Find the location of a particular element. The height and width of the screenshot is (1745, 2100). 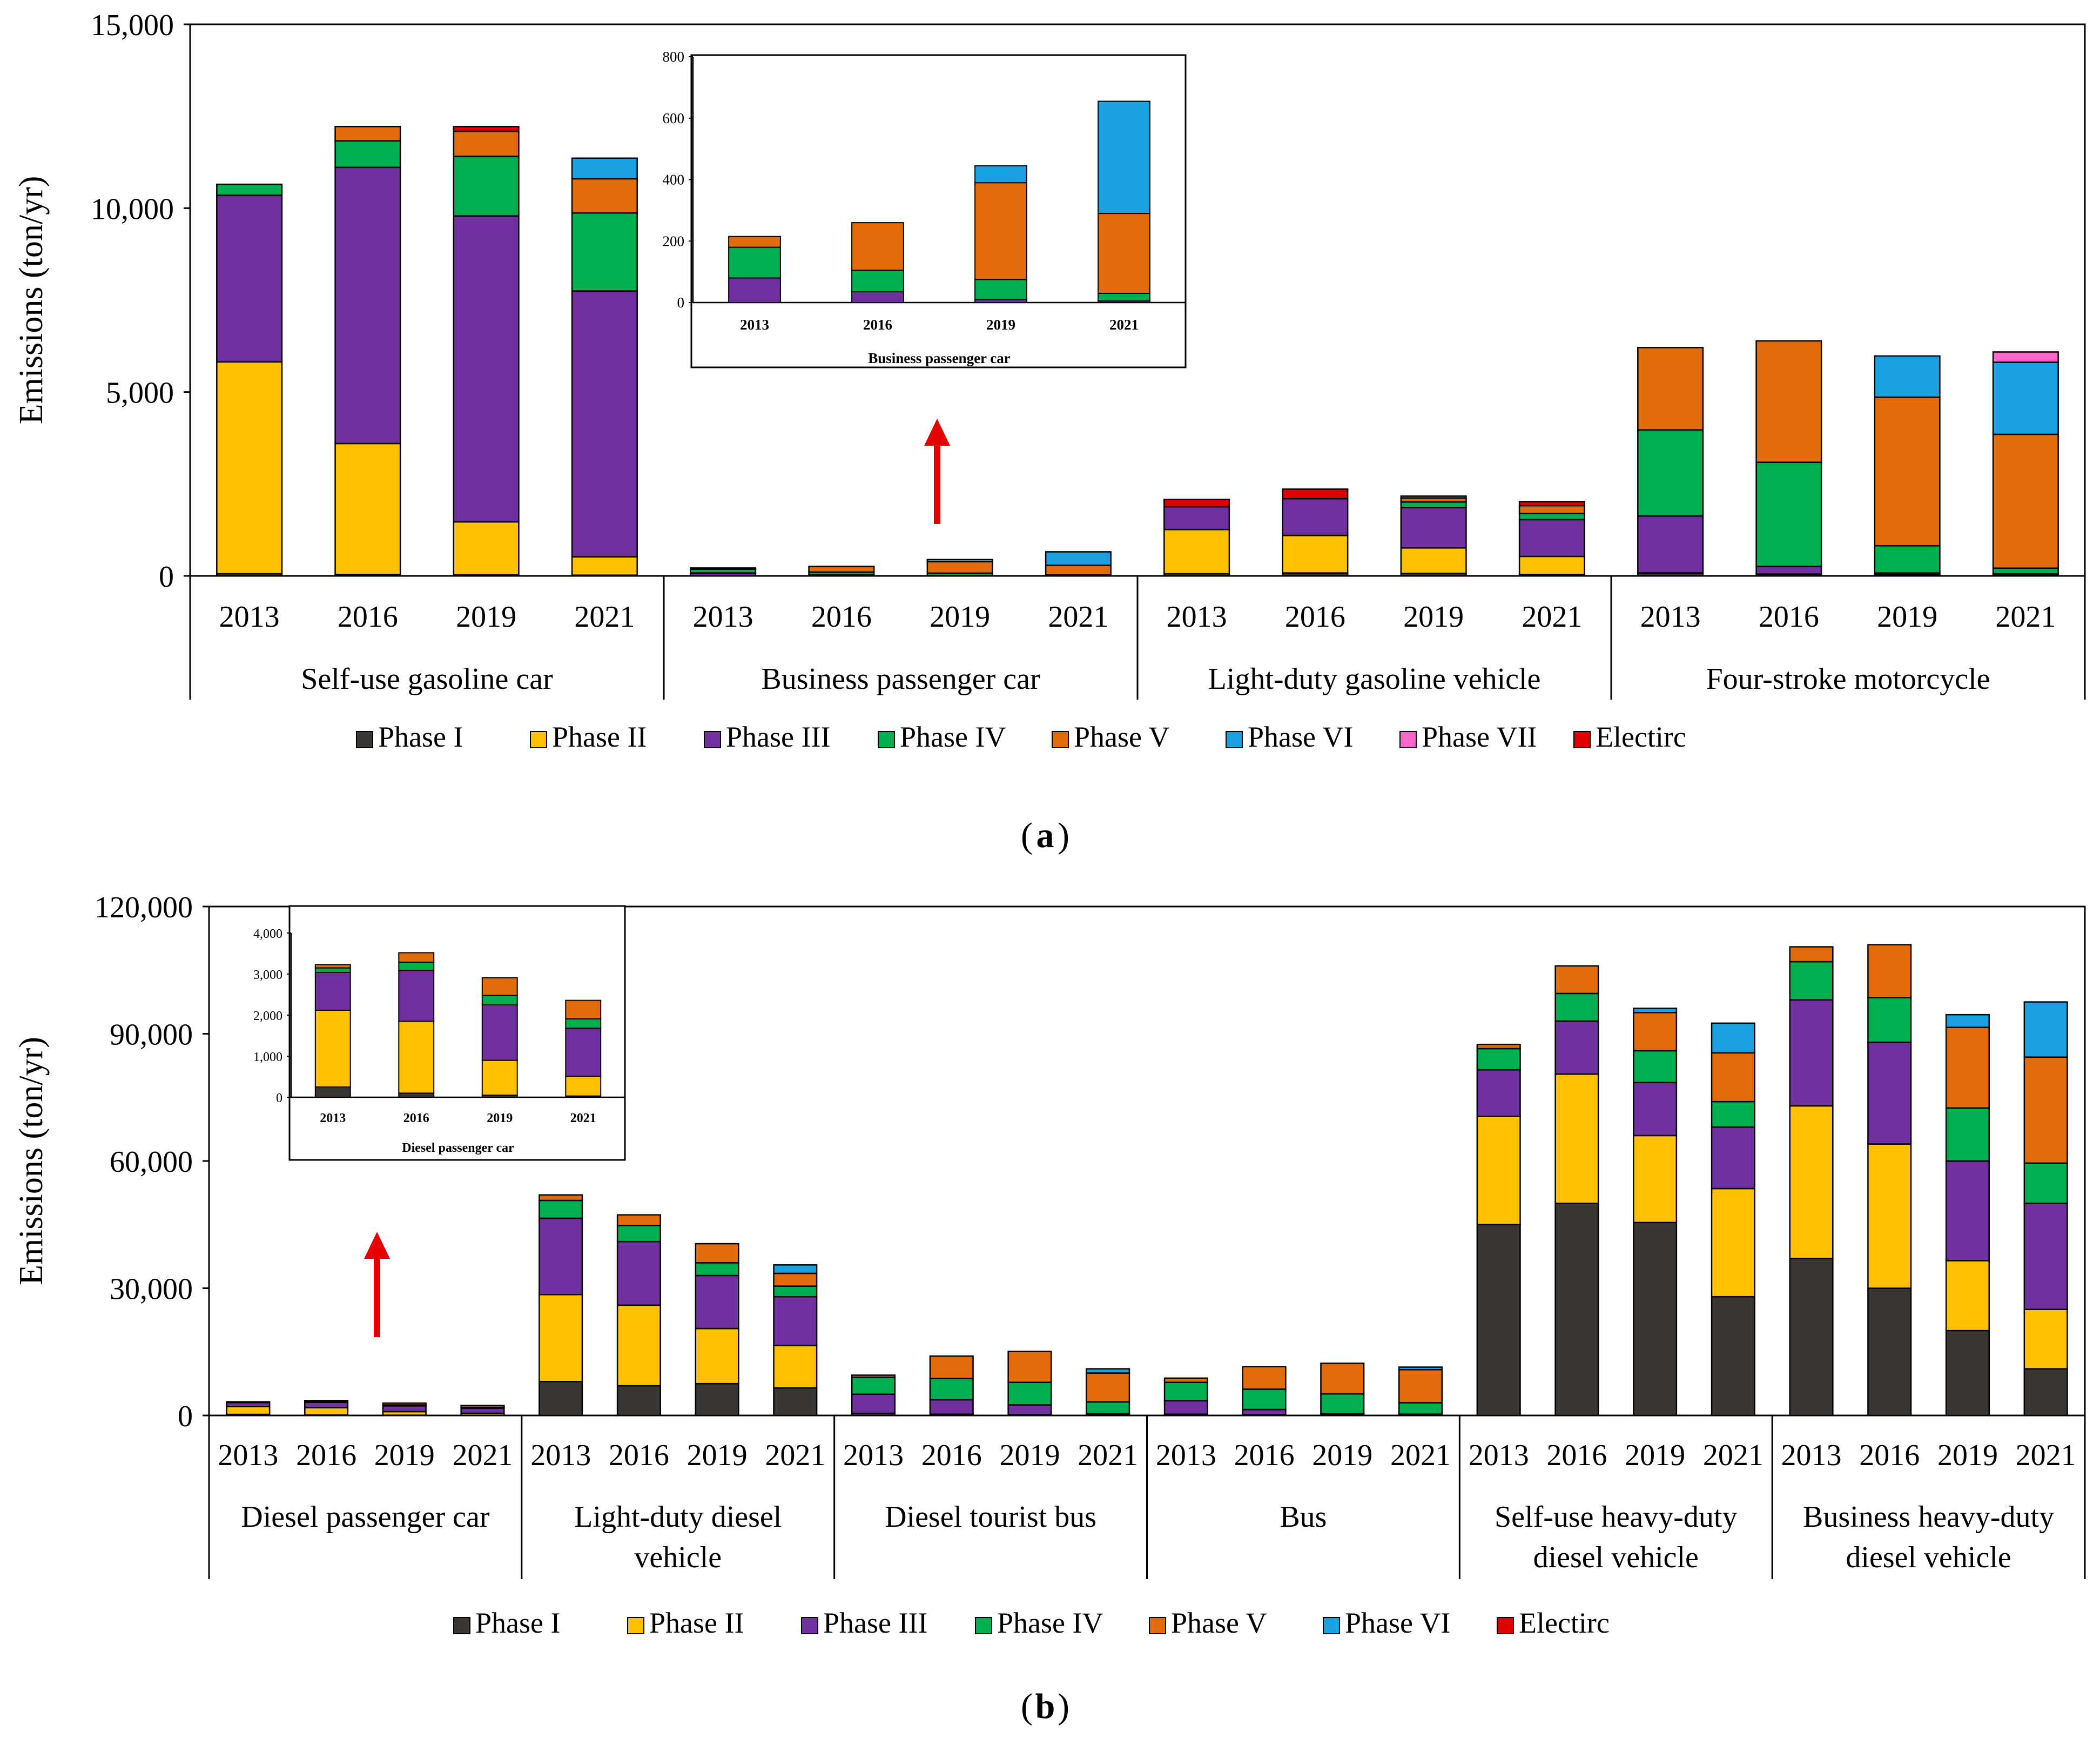

panel-b-year-label: 2021 is located at coordinates (1420, 1456).